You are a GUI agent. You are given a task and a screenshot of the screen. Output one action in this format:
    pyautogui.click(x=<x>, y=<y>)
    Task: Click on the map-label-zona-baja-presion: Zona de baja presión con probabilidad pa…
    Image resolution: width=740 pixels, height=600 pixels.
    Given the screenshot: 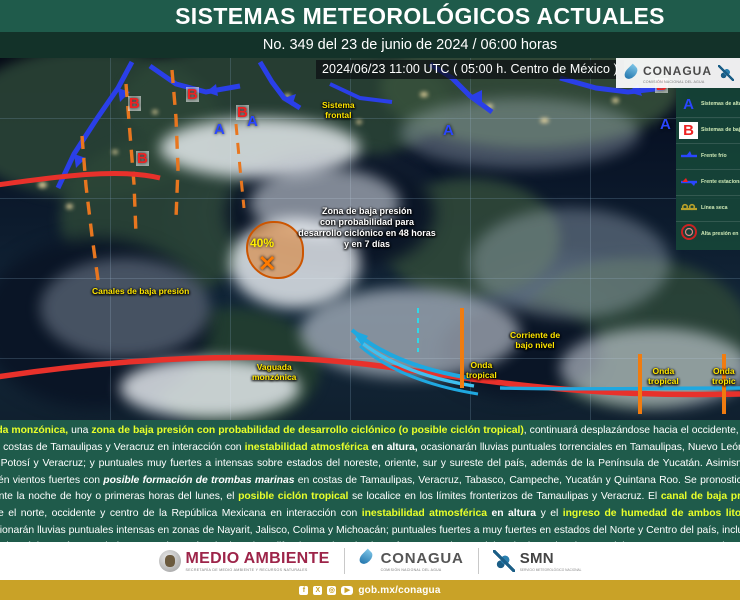 What is the action you would take?
    pyautogui.click(x=367, y=227)
    